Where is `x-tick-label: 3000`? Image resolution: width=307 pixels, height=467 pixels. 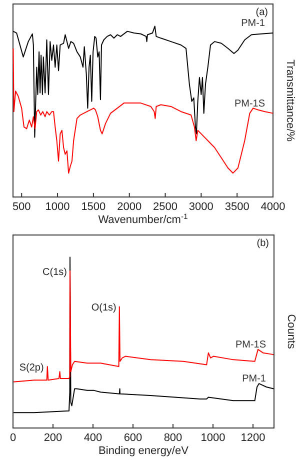
x-tick-label: 3000 is located at coordinates (201, 207).